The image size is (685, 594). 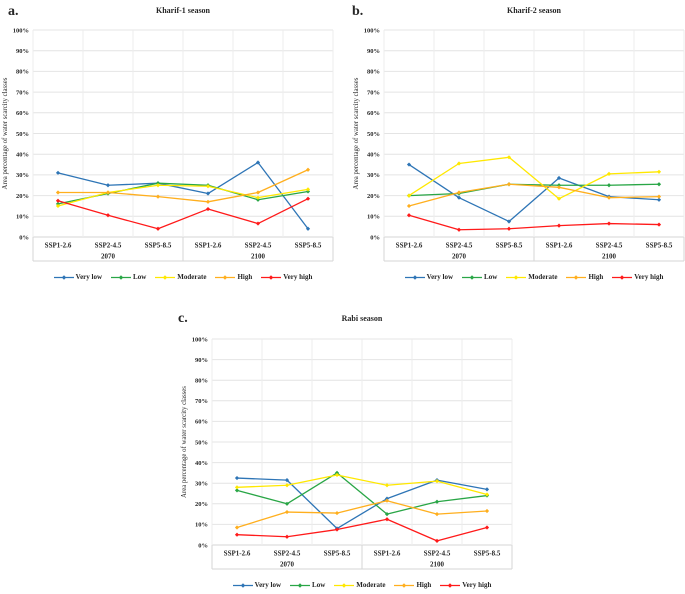 What do you see at coordinates (596, 277) in the screenshot?
I see `legend-label: High` at bounding box center [596, 277].